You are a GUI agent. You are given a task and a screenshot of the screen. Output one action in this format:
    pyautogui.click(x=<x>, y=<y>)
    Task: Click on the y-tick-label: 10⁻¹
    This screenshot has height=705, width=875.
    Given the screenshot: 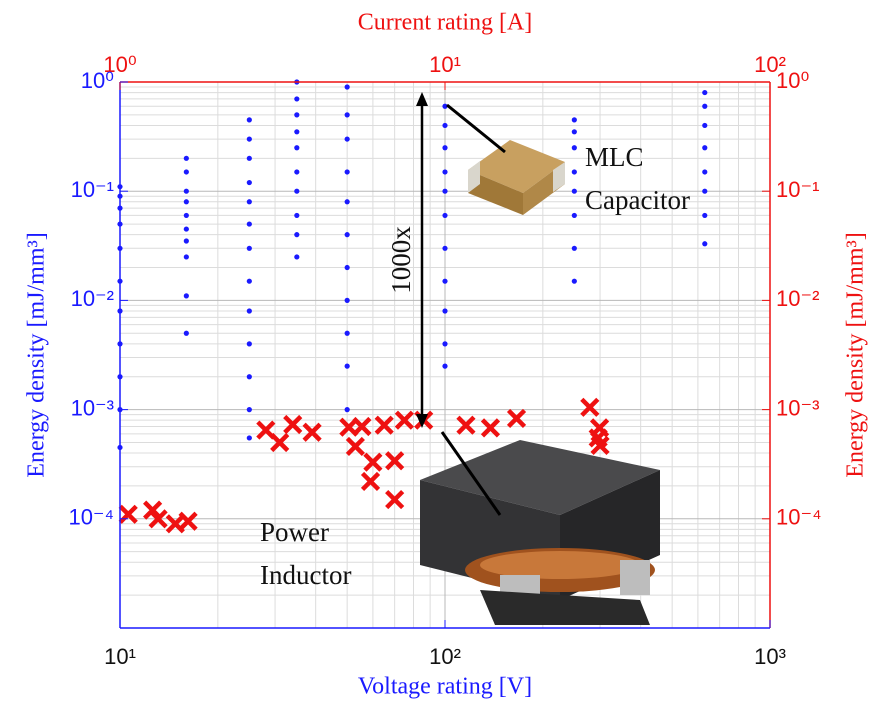 What is the action you would take?
    pyautogui.click(x=92, y=189)
    